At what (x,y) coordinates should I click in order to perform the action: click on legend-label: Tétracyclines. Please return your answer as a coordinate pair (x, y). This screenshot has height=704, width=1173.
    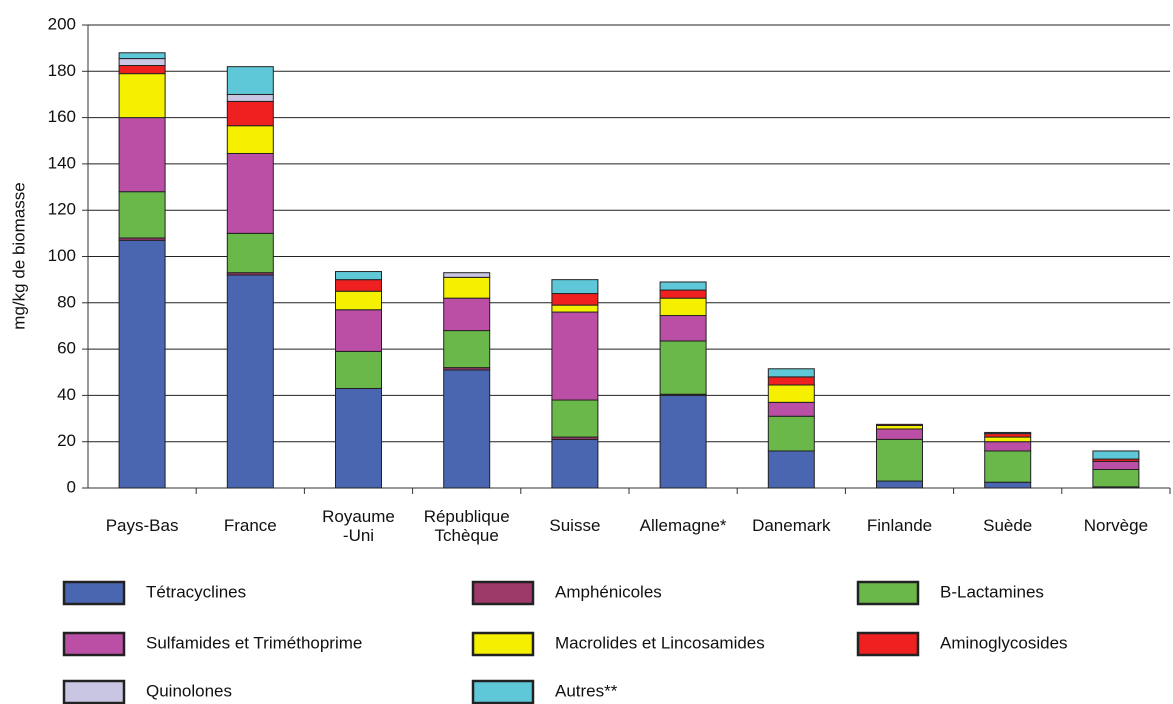
    Looking at the image, I should click on (196, 591).